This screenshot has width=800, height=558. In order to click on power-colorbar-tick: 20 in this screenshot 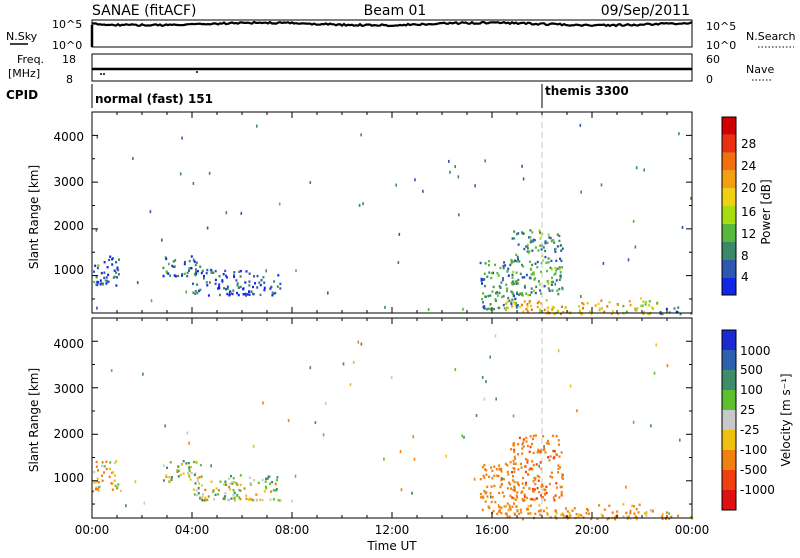, I will do `click(748, 188)`.